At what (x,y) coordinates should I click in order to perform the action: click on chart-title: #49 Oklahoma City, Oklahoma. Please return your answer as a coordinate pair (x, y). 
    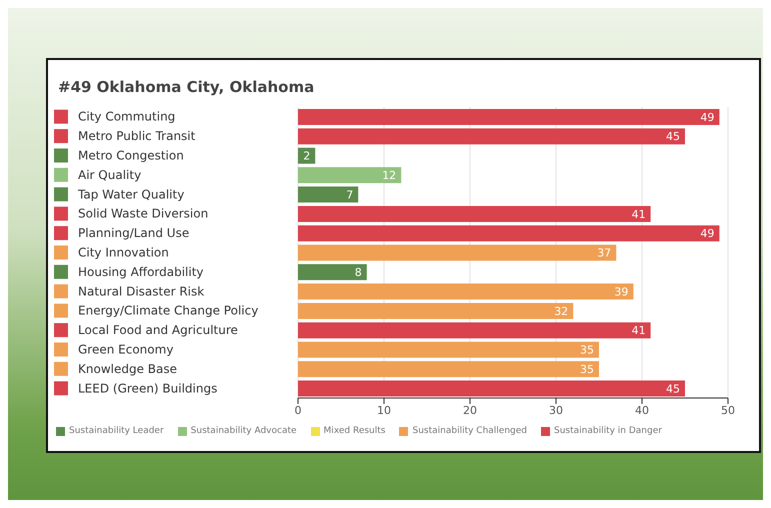
    Looking at the image, I should click on (187, 87).